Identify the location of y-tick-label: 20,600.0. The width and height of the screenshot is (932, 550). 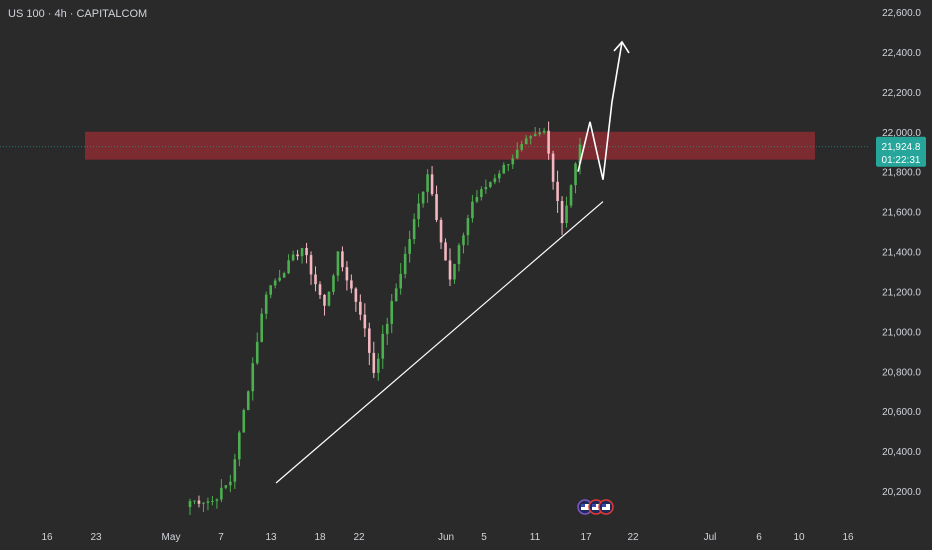
(901, 412).